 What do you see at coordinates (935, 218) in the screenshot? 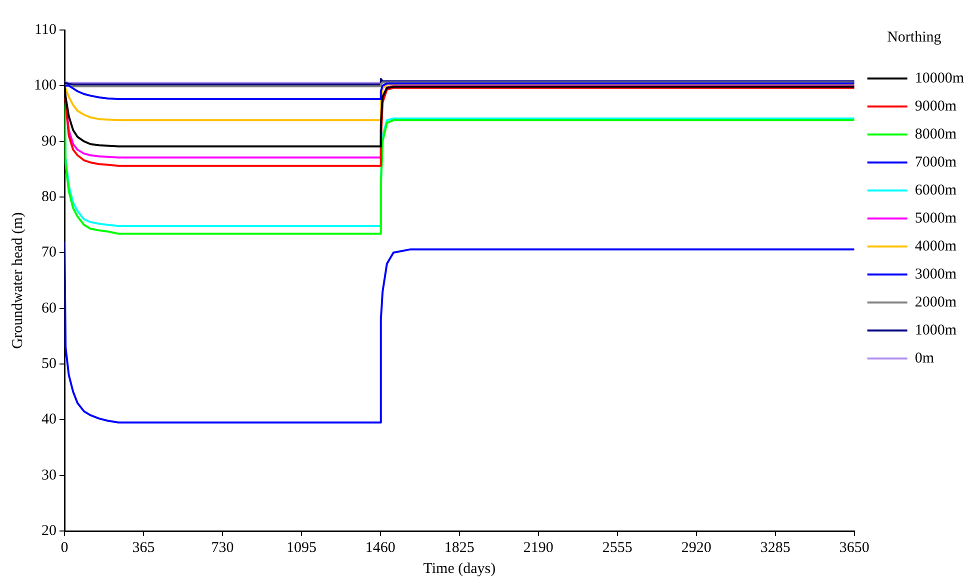
I see `legend-label: 5000m` at bounding box center [935, 218].